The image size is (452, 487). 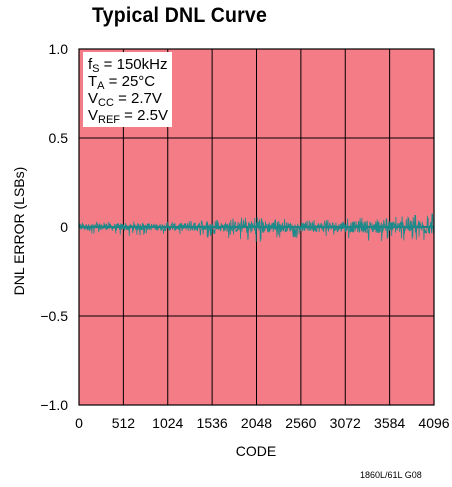 I want to click on figure-code: 1860L/61L G08, so click(x=391, y=475).